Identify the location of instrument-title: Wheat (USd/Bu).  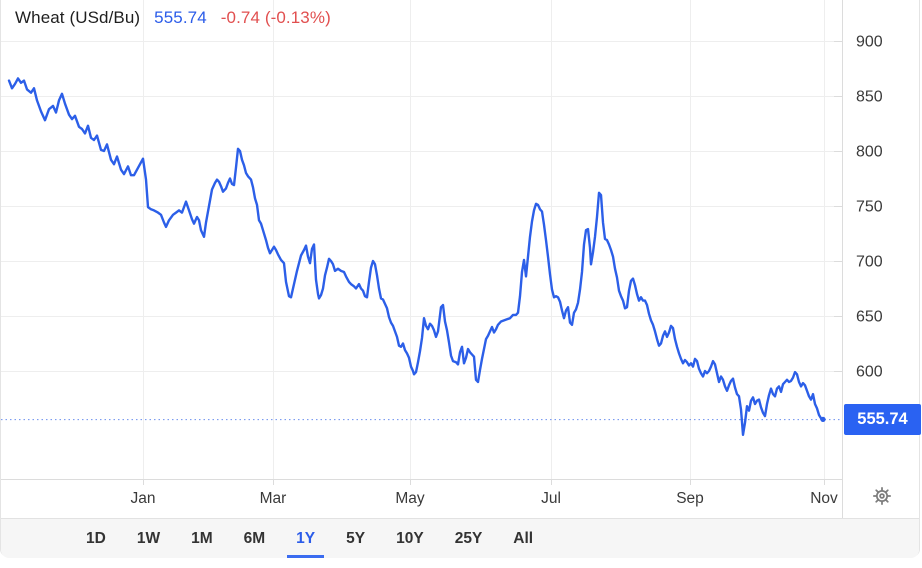
(78, 17).